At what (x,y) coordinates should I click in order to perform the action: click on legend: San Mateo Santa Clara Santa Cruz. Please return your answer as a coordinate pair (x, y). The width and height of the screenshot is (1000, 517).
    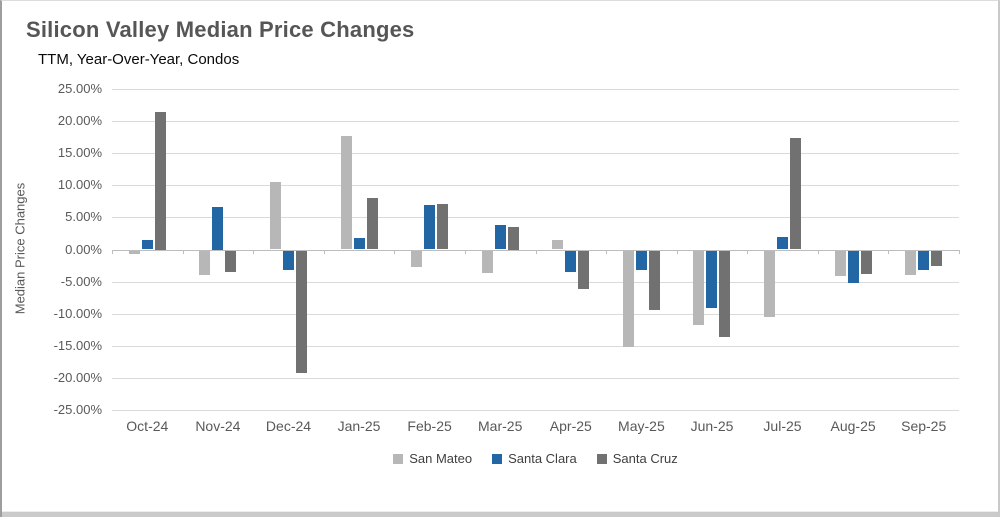
    Looking at the image, I should click on (535, 458).